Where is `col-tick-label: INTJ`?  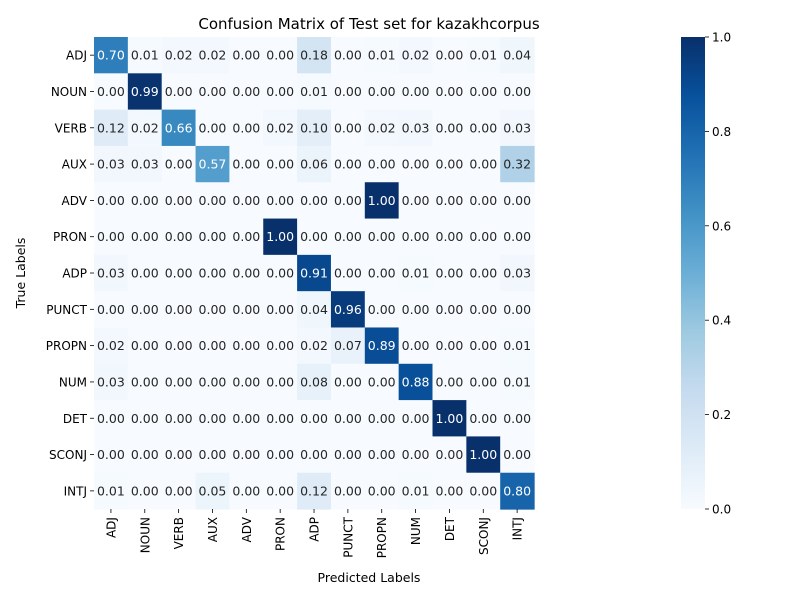 col-tick-label: INTJ is located at coordinates (518, 528).